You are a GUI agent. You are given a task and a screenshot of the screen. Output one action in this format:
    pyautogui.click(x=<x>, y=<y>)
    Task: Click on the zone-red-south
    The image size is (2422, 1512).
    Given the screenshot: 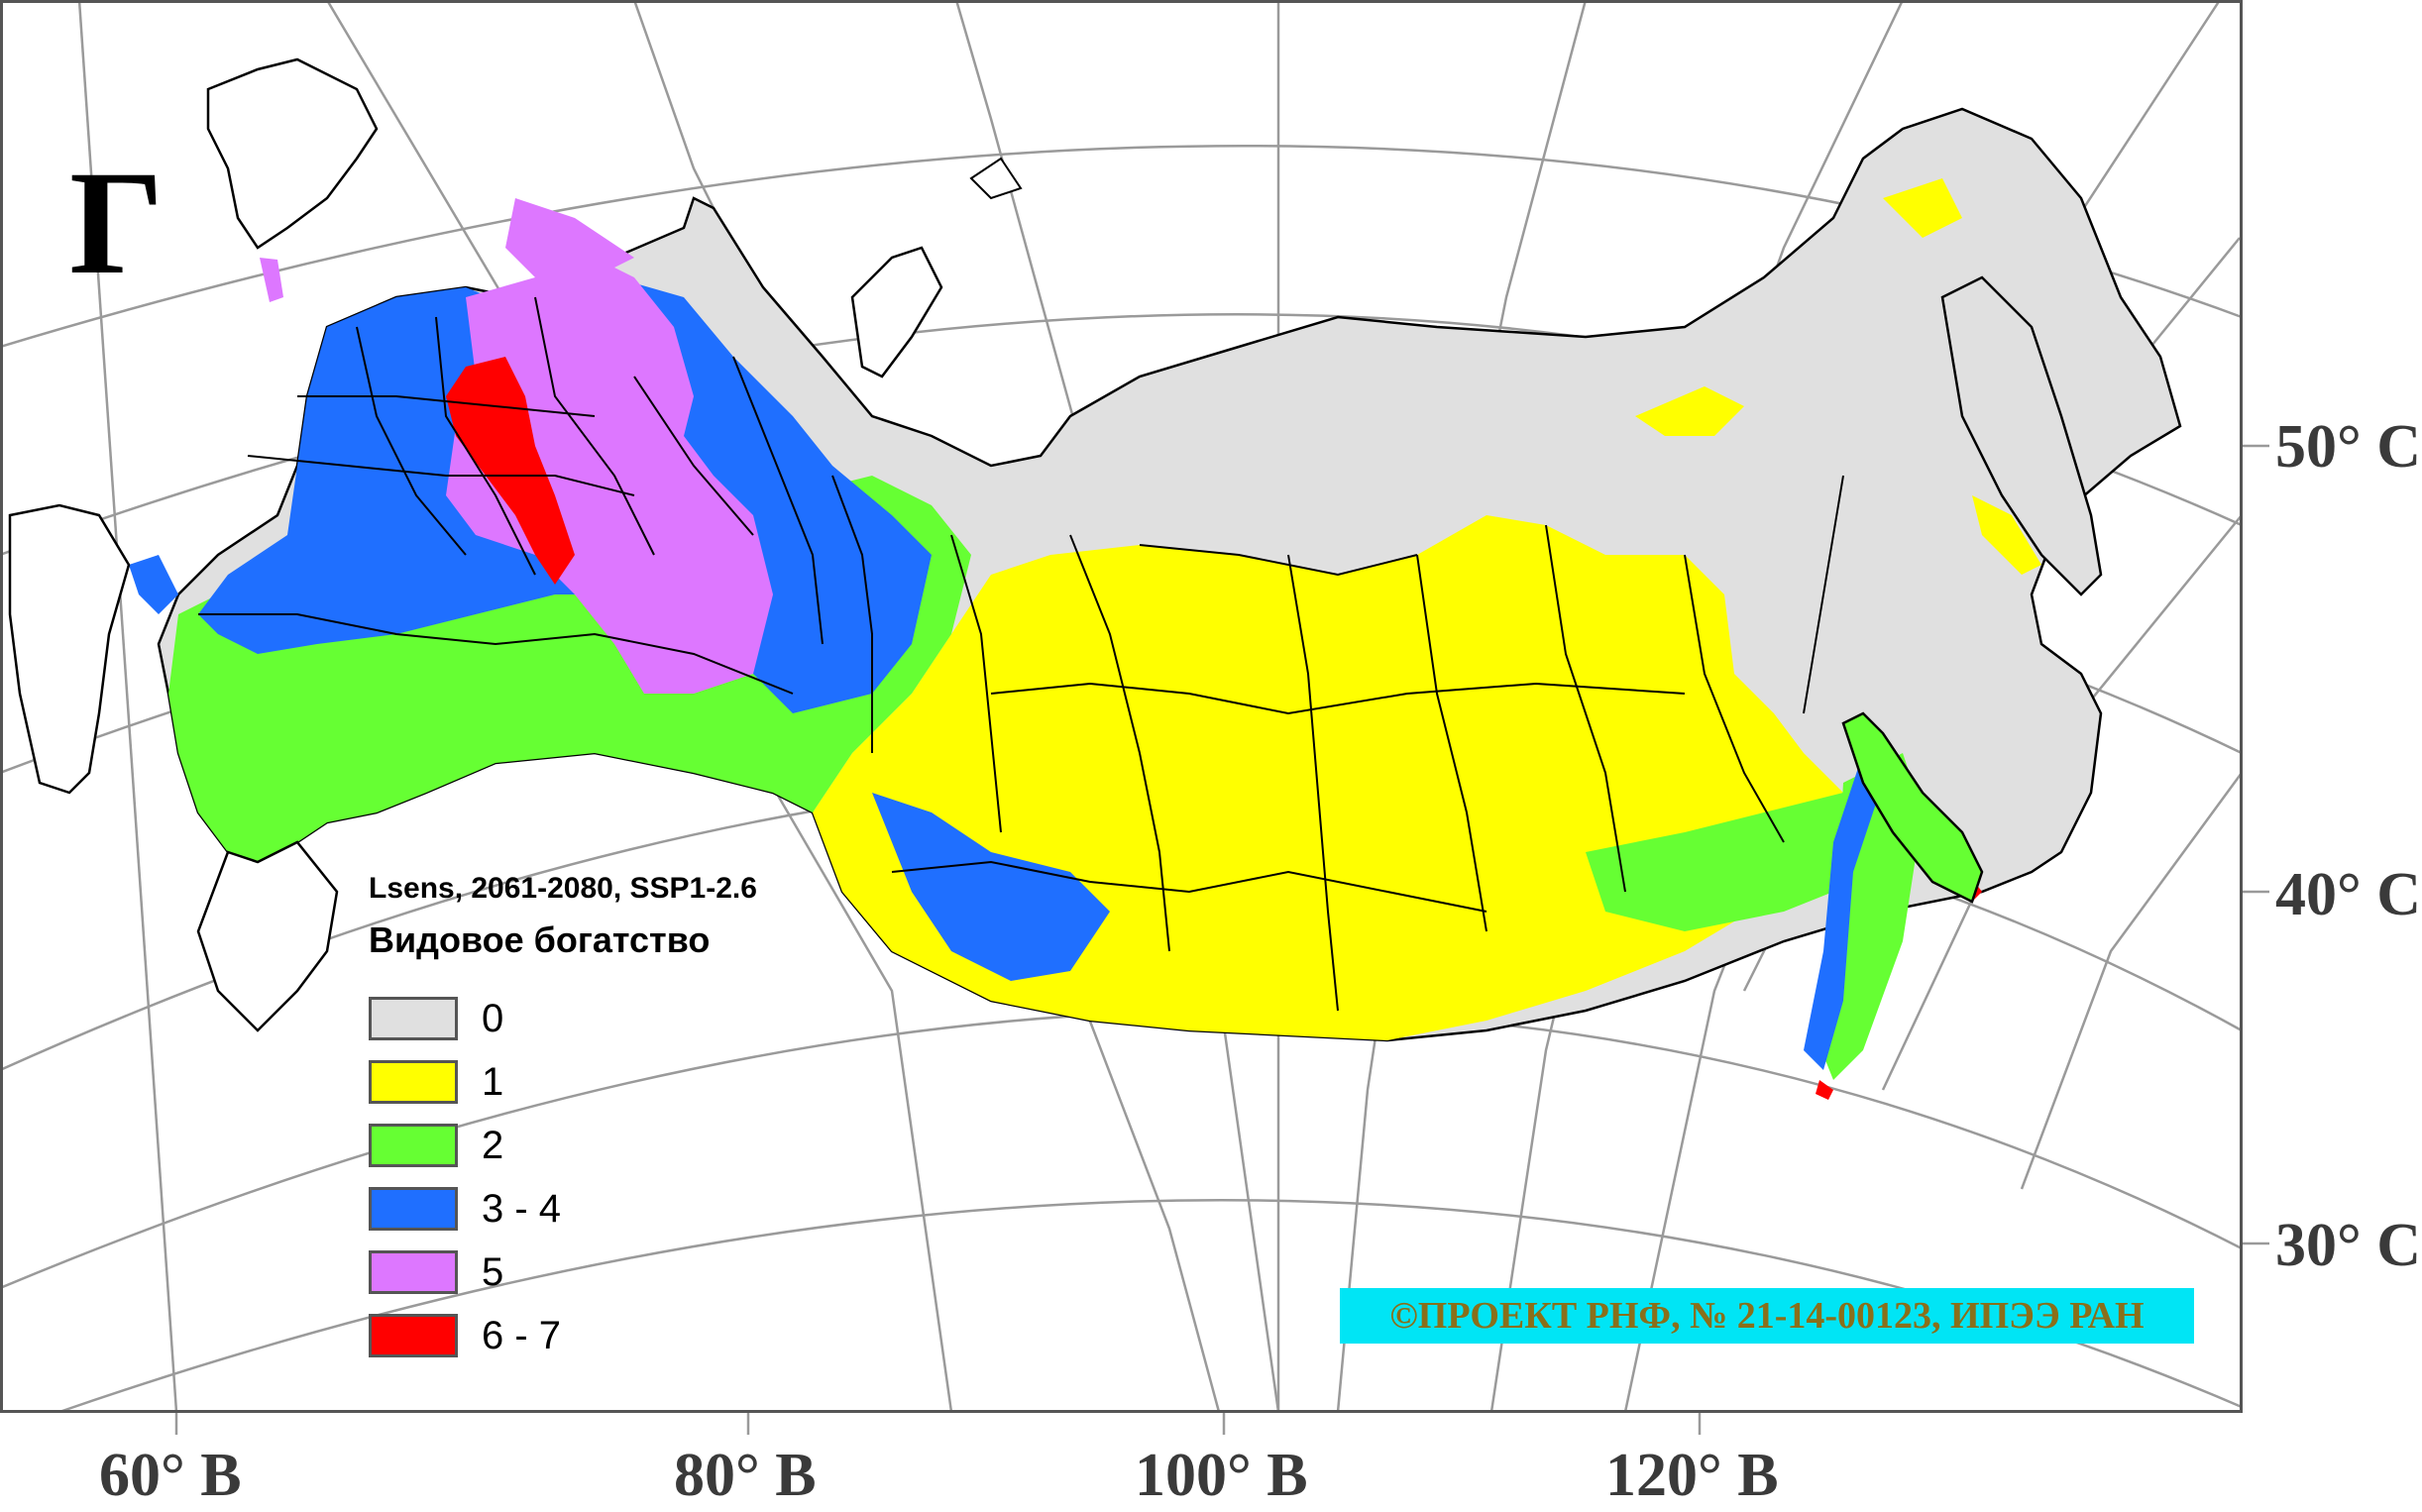 What is the action you would take?
    pyautogui.click(x=1824, y=1090)
    